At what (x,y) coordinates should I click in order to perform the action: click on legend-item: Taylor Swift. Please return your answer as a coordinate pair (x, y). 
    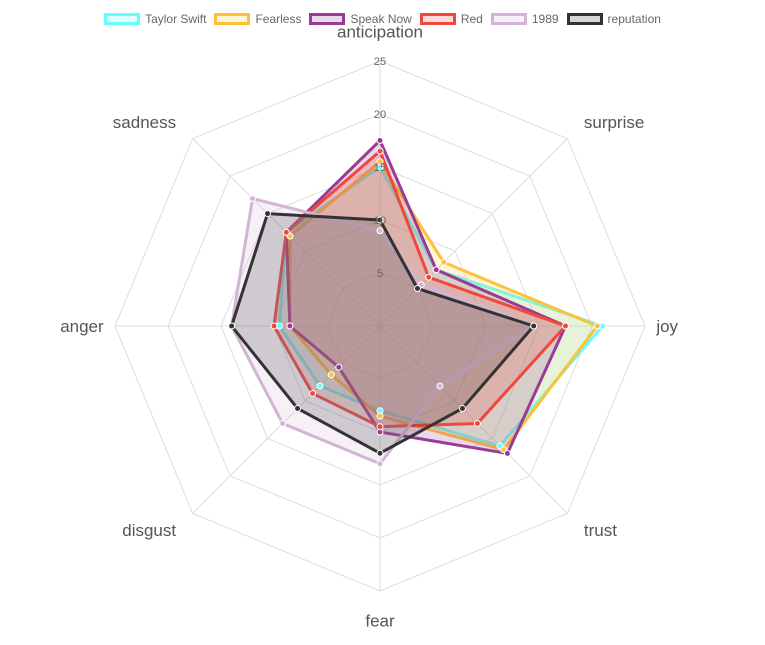
    Looking at the image, I should click on (155, 19).